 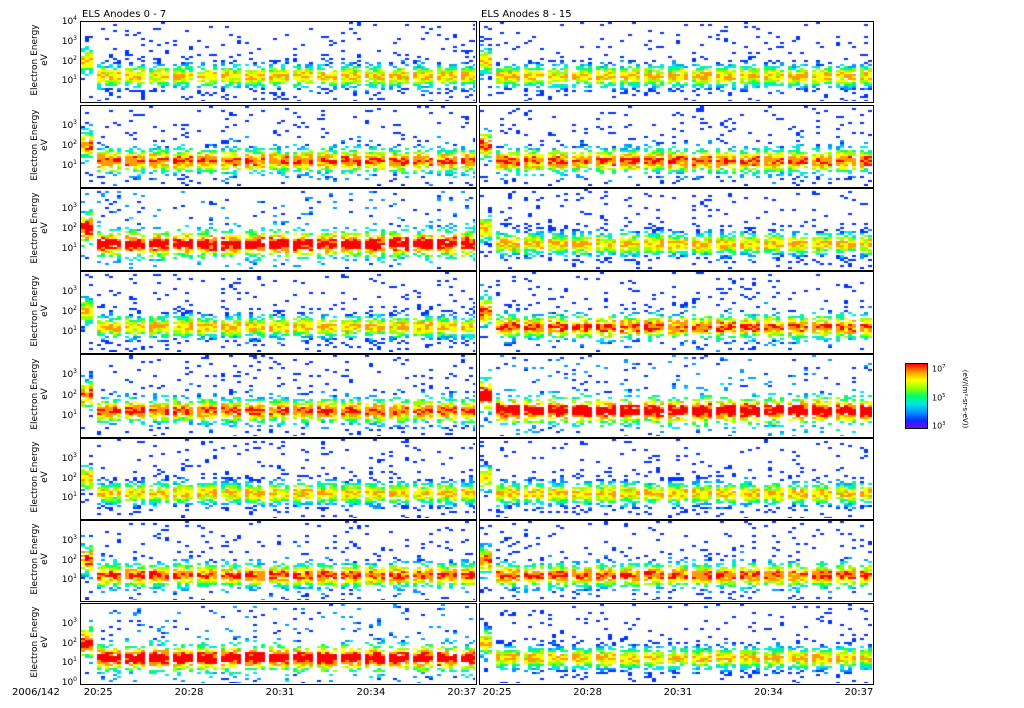 I want to click on colorbar-tick-mid: 105, so click(x=939, y=398).